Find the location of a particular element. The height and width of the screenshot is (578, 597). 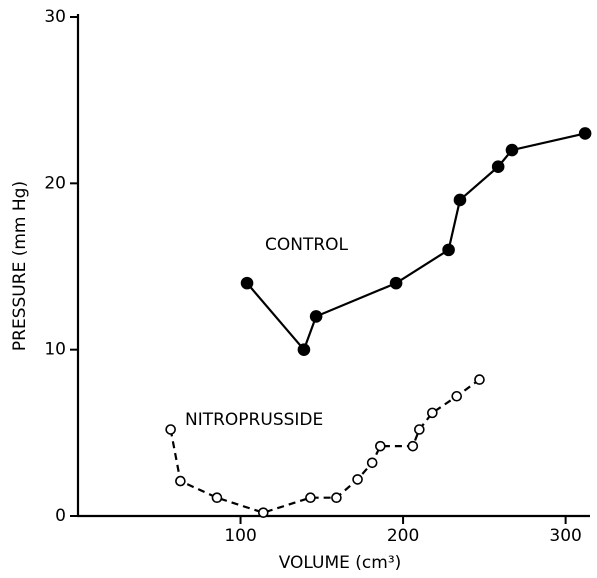

y-axis-label: PRESSURE (mm Hg) is located at coordinates (20, 266).